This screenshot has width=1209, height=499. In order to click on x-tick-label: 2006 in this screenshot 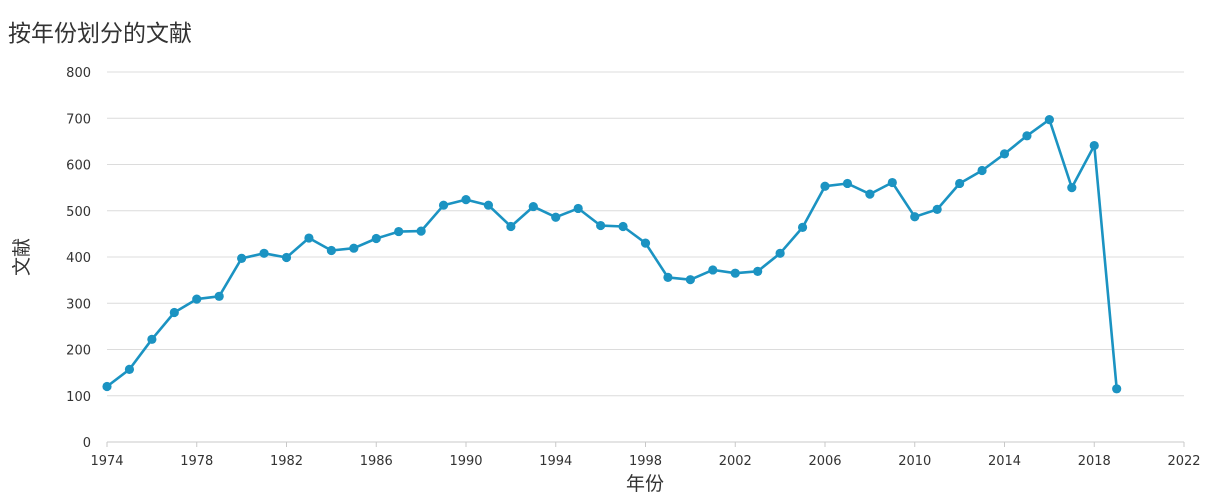, I will do `click(824, 461)`.